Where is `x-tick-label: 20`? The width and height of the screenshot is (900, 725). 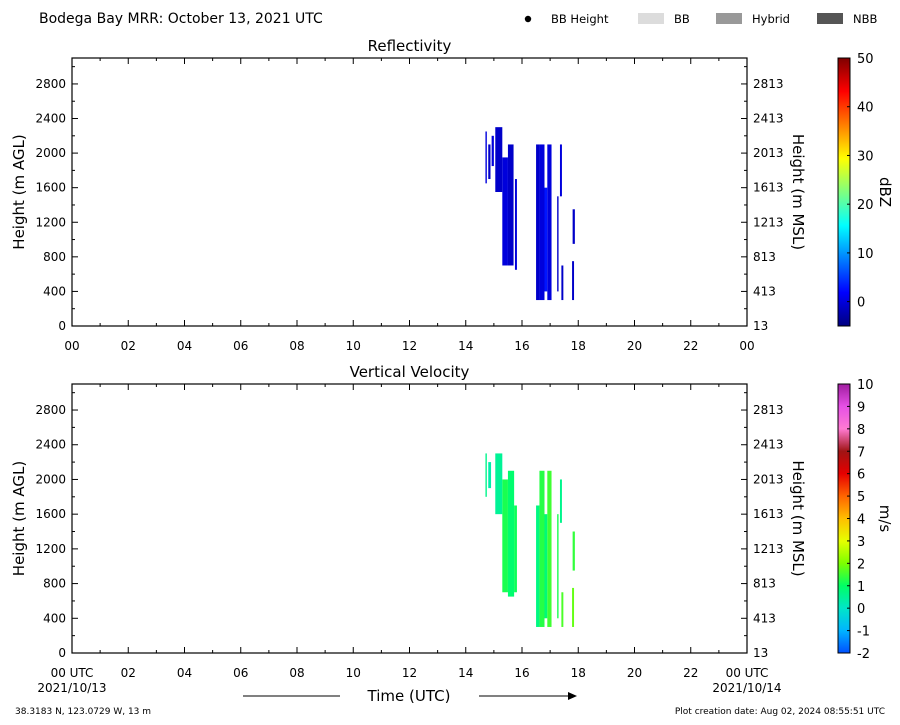
x-tick-label: 20 is located at coordinates (634, 346).